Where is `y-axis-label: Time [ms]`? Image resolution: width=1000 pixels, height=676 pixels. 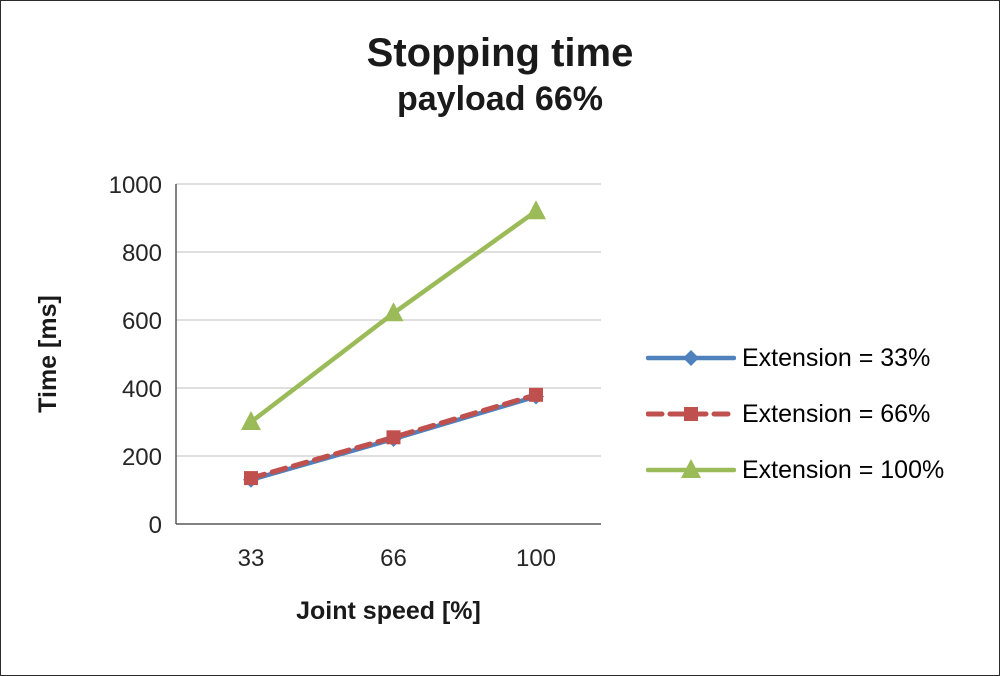
y-axis-label: Time [ms] is located at coordinates (48, 354).